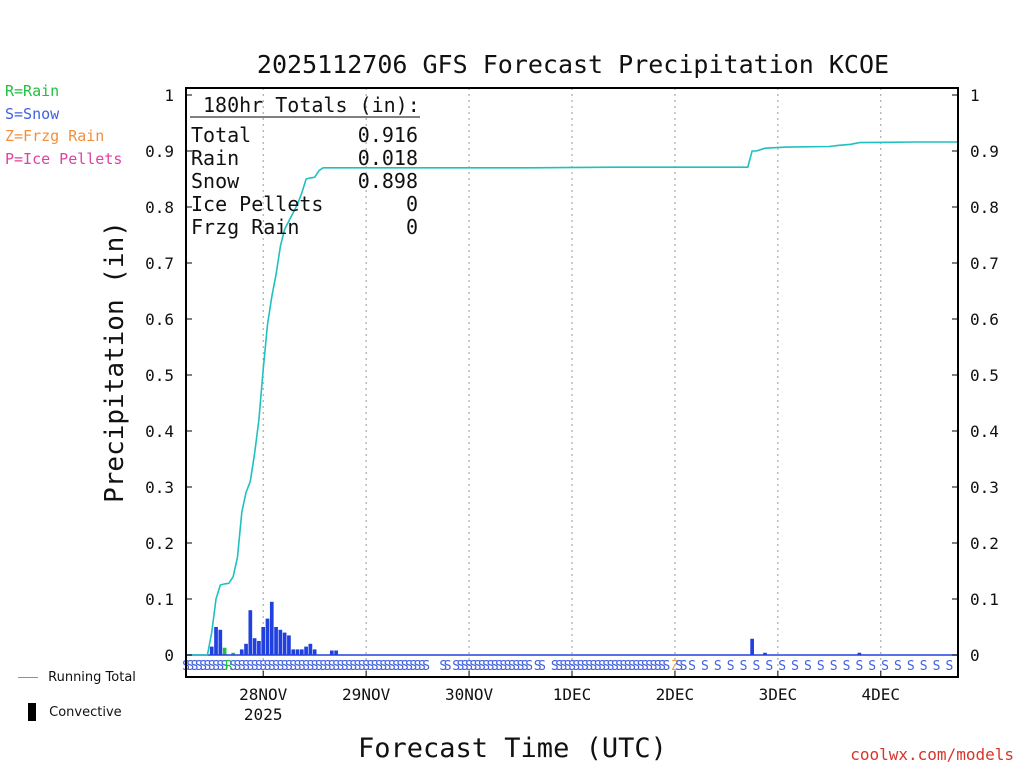 The width and height of the screenshot is (1024, 768). What do you see at coordinates (388, 181) in the screenshot?
I see `totals-row-value: 0.898` at bounding box center [388, 181].